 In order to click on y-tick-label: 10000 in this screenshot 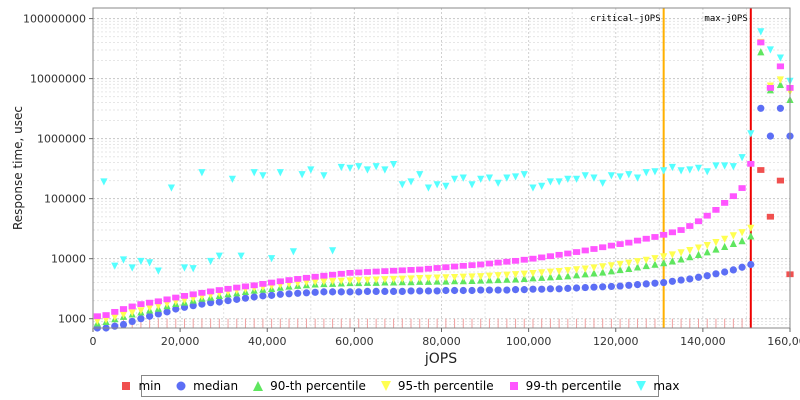, I will do `click(68, 259)`.